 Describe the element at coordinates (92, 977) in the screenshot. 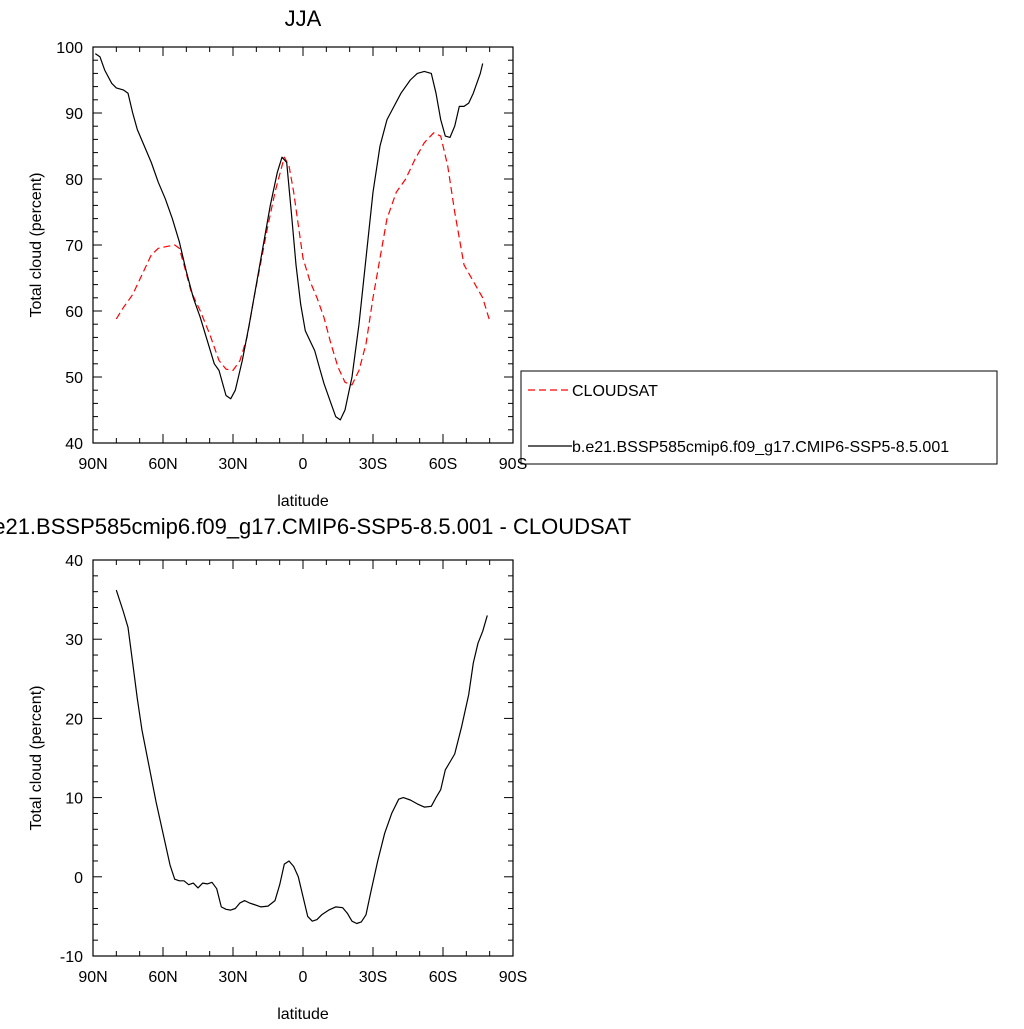

I see `lower-x-tick-label: 90N` at that location.